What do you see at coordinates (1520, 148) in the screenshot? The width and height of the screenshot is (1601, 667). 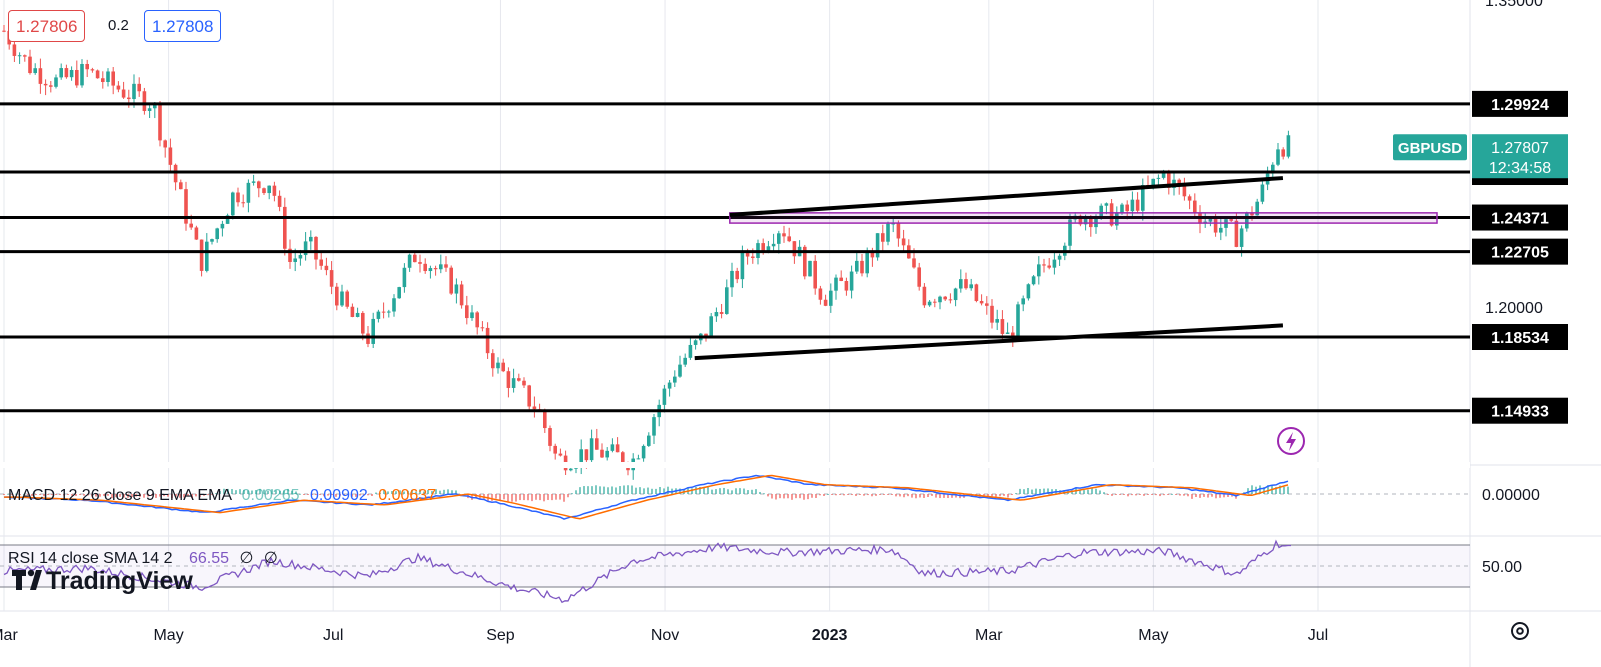 I see `last-price-label: 1.27807` at bounding box center [1520, 148].